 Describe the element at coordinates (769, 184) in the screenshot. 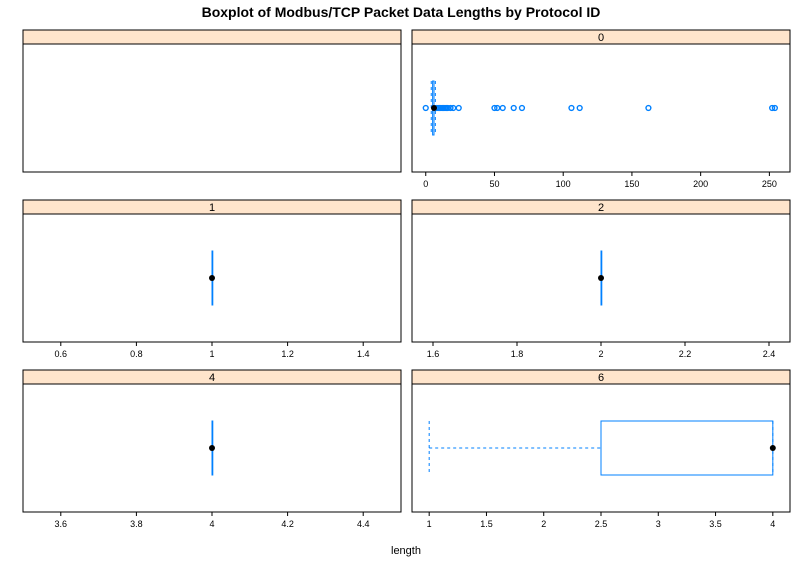

I see `x-tick-label: 250` at that location.